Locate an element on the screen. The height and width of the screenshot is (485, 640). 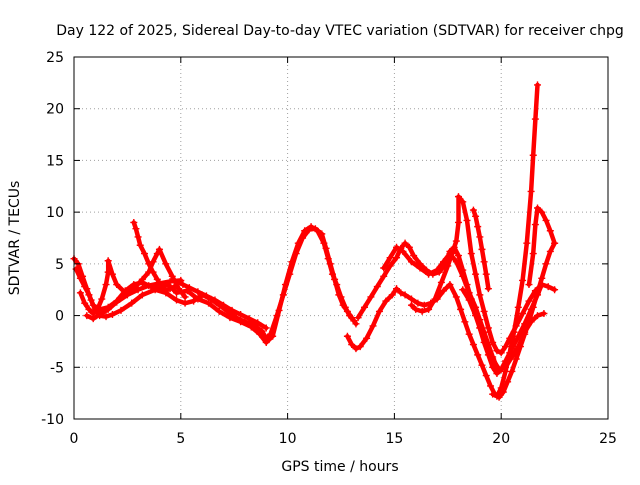
y-tick-label: 10 is located at coordinates (55, 213).